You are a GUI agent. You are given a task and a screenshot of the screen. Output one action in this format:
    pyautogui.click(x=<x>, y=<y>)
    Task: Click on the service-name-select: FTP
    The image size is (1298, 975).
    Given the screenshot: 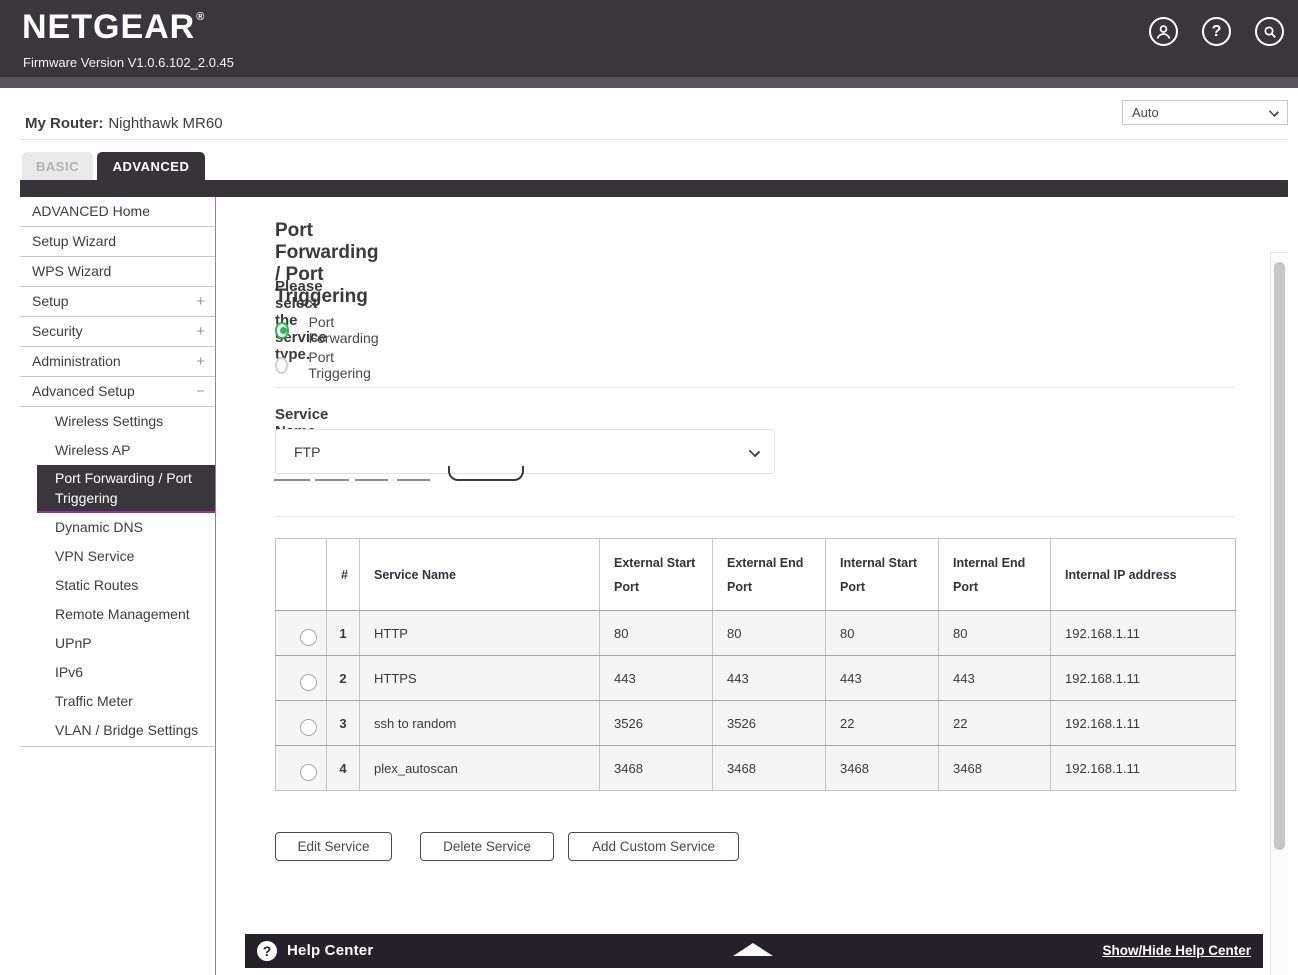 What is the action you would take?
    pyautogui.click(x=525, y=451)
    